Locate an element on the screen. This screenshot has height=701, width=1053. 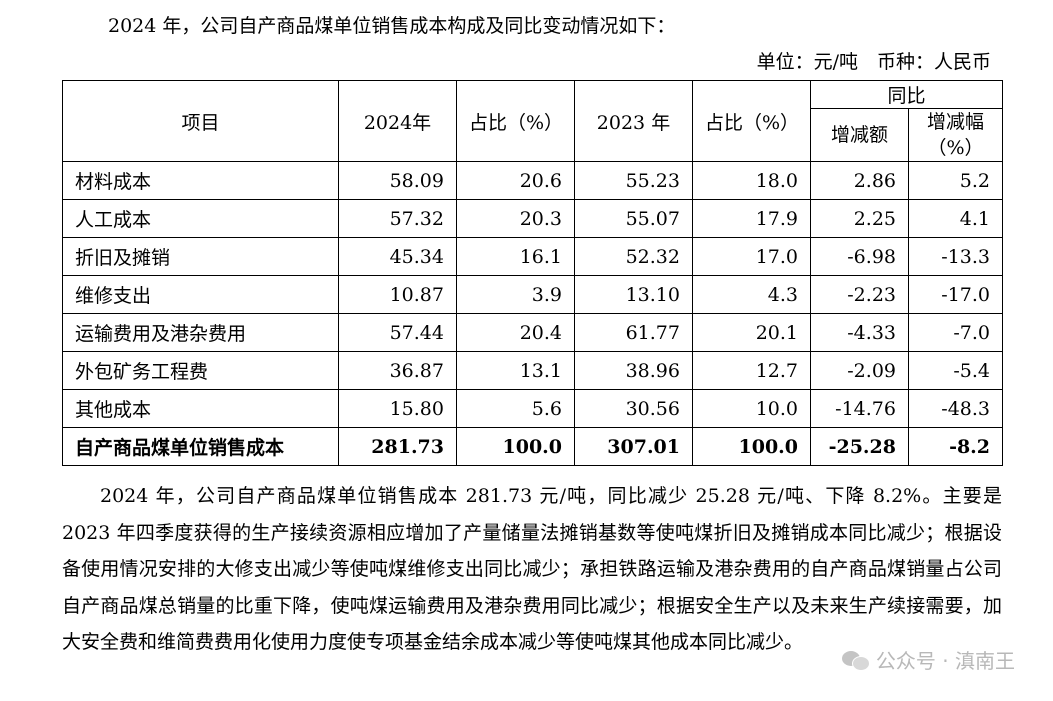
header-yoy: 同比 is located at coordinates (906, 94).